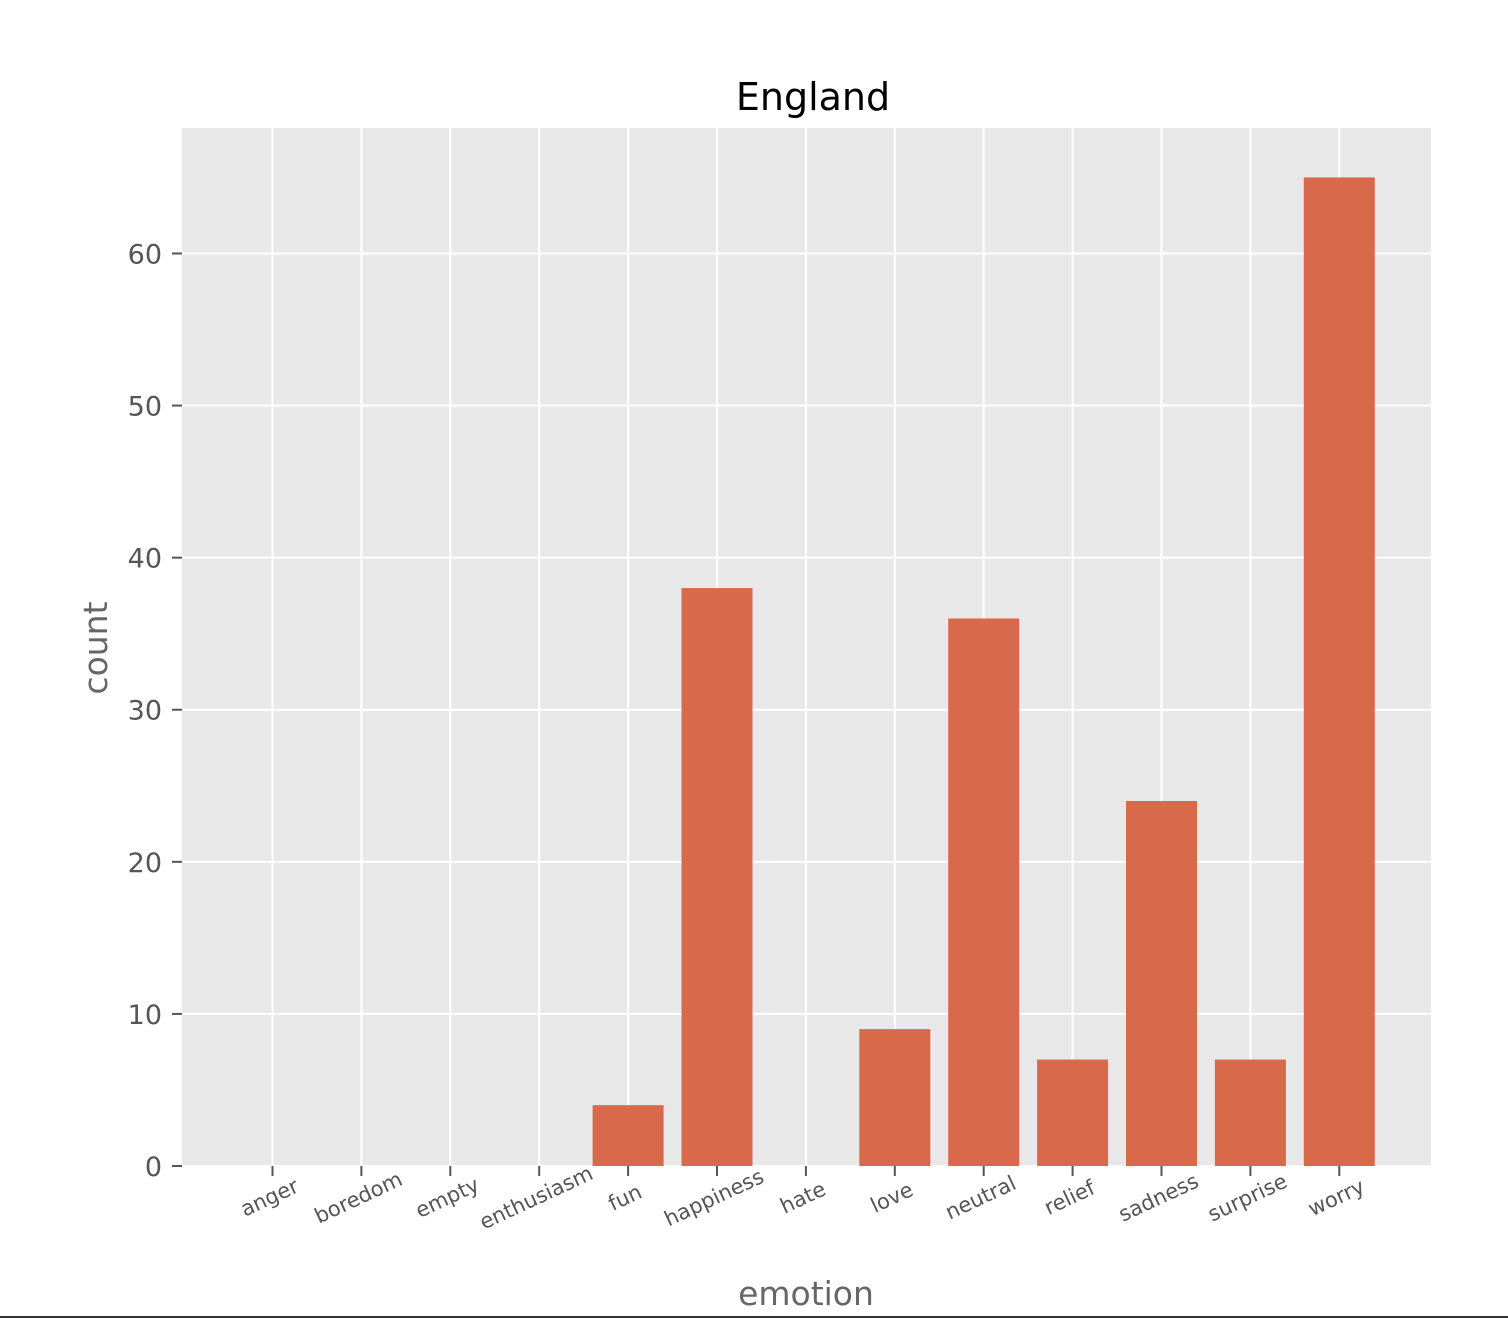  What do you see at coordinates (447, 1198) in the screenshot?
I see `x-tick-label: empty` at bounding box center [447, 1198].